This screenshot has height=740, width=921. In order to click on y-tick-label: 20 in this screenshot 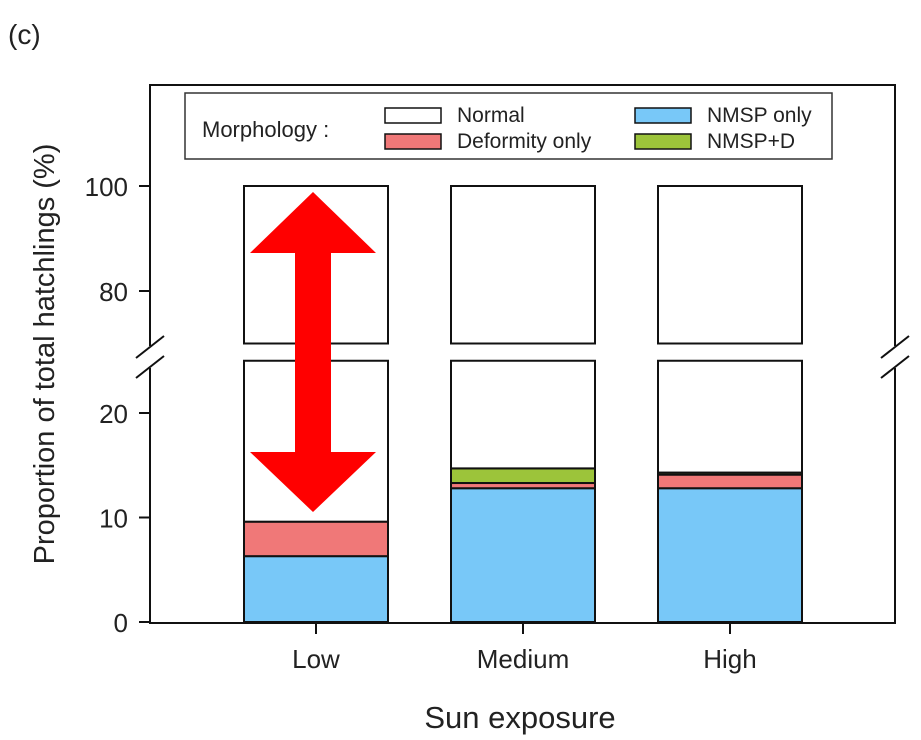, I will do `click(113, 414)`.